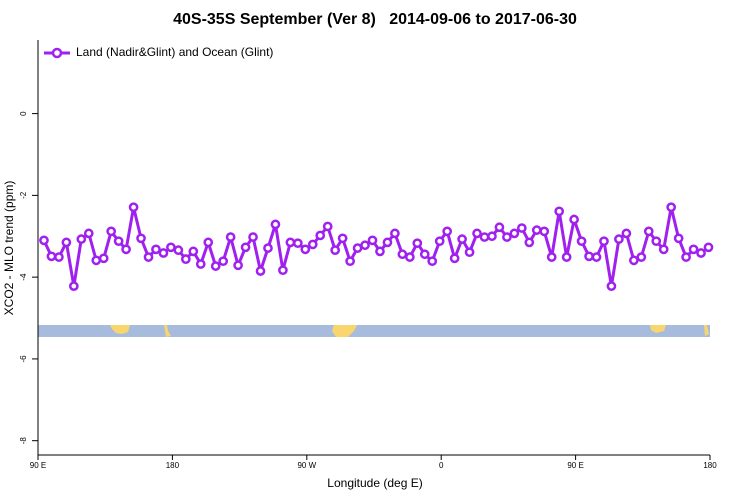 This screenshot has height=500, width=750. What do you see at coordinates (57, 53) in the screenshot?
I see `legend-swatch-marker` at bounding box center [57, 53].